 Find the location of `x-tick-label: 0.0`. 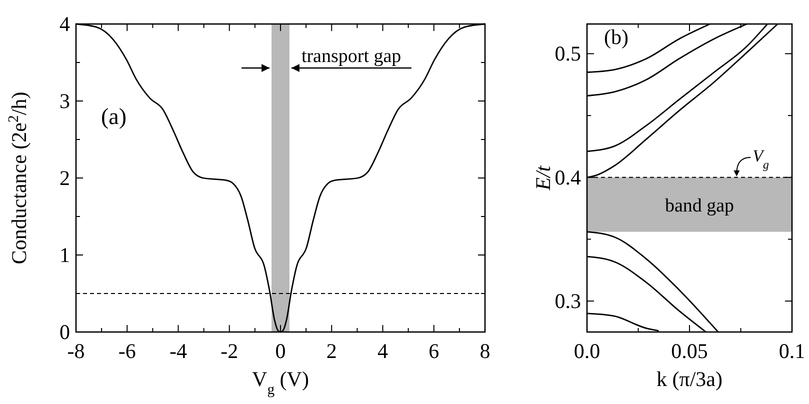

x-tick-label: 0.0 is located at coordinates (587, 351).